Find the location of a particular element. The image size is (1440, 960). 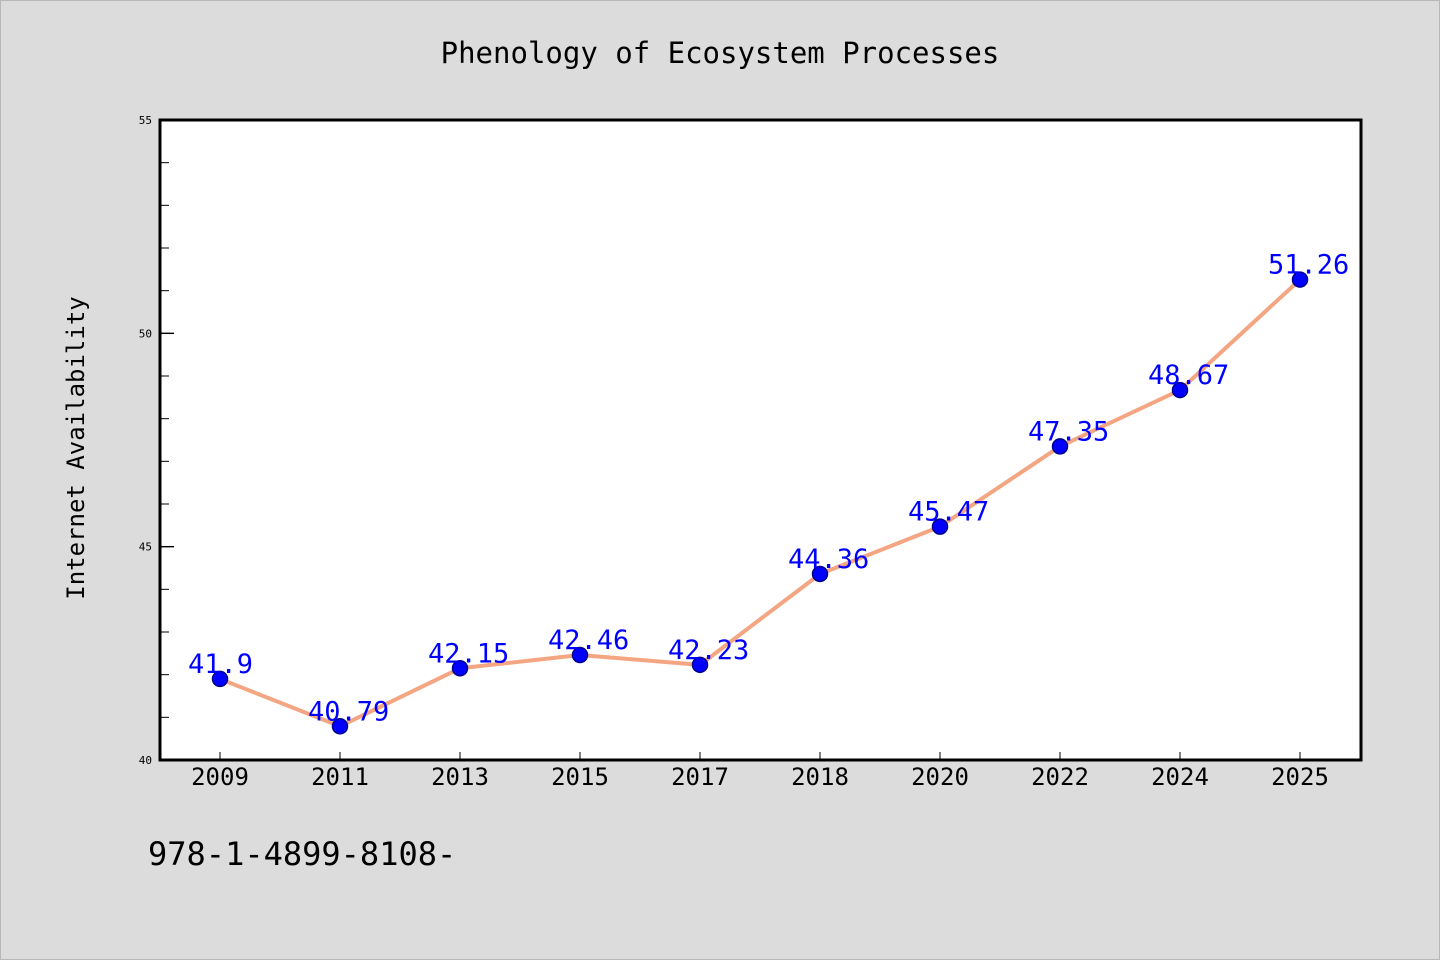

y-axis-label: Internet Availability is located at coordinates (76, 447).